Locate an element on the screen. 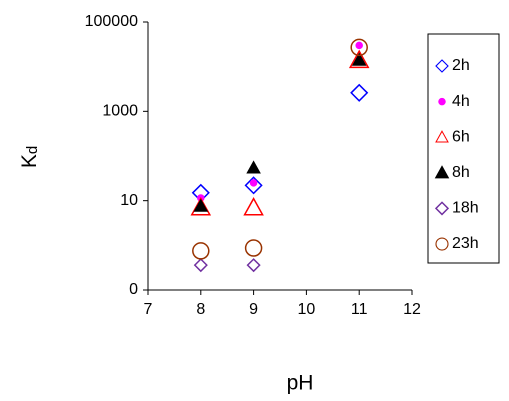 This screenshot has height=401, width=509. y-tick-label: 1000 is located at coordinates (120, 111).